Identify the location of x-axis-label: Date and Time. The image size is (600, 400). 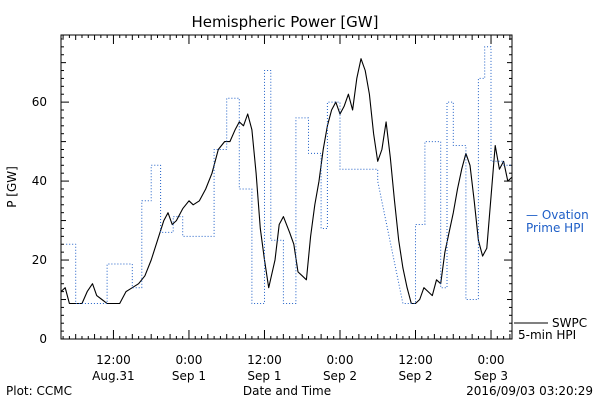
(287, 391).